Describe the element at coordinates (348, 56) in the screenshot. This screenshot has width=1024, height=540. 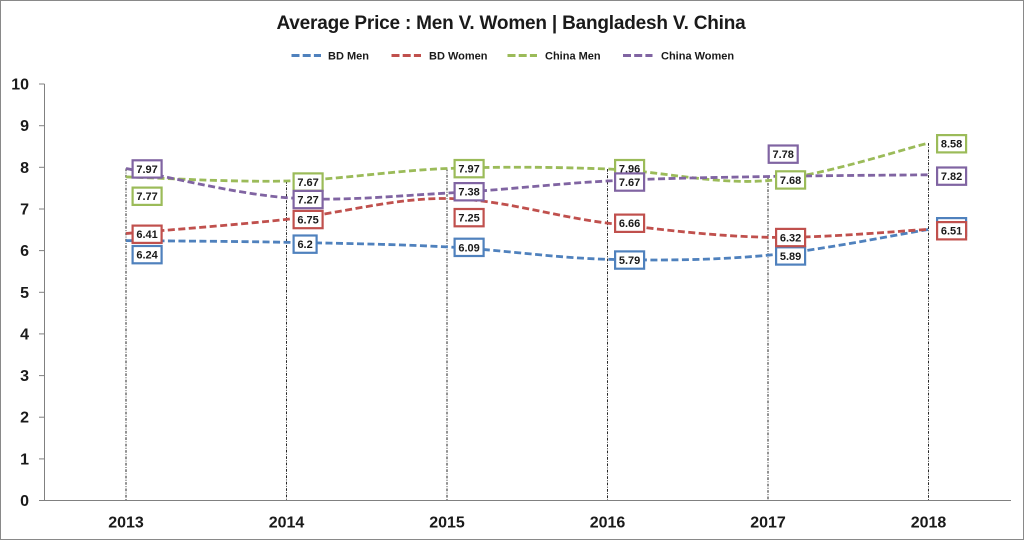
I see `svg-text: BD Men` at that location.